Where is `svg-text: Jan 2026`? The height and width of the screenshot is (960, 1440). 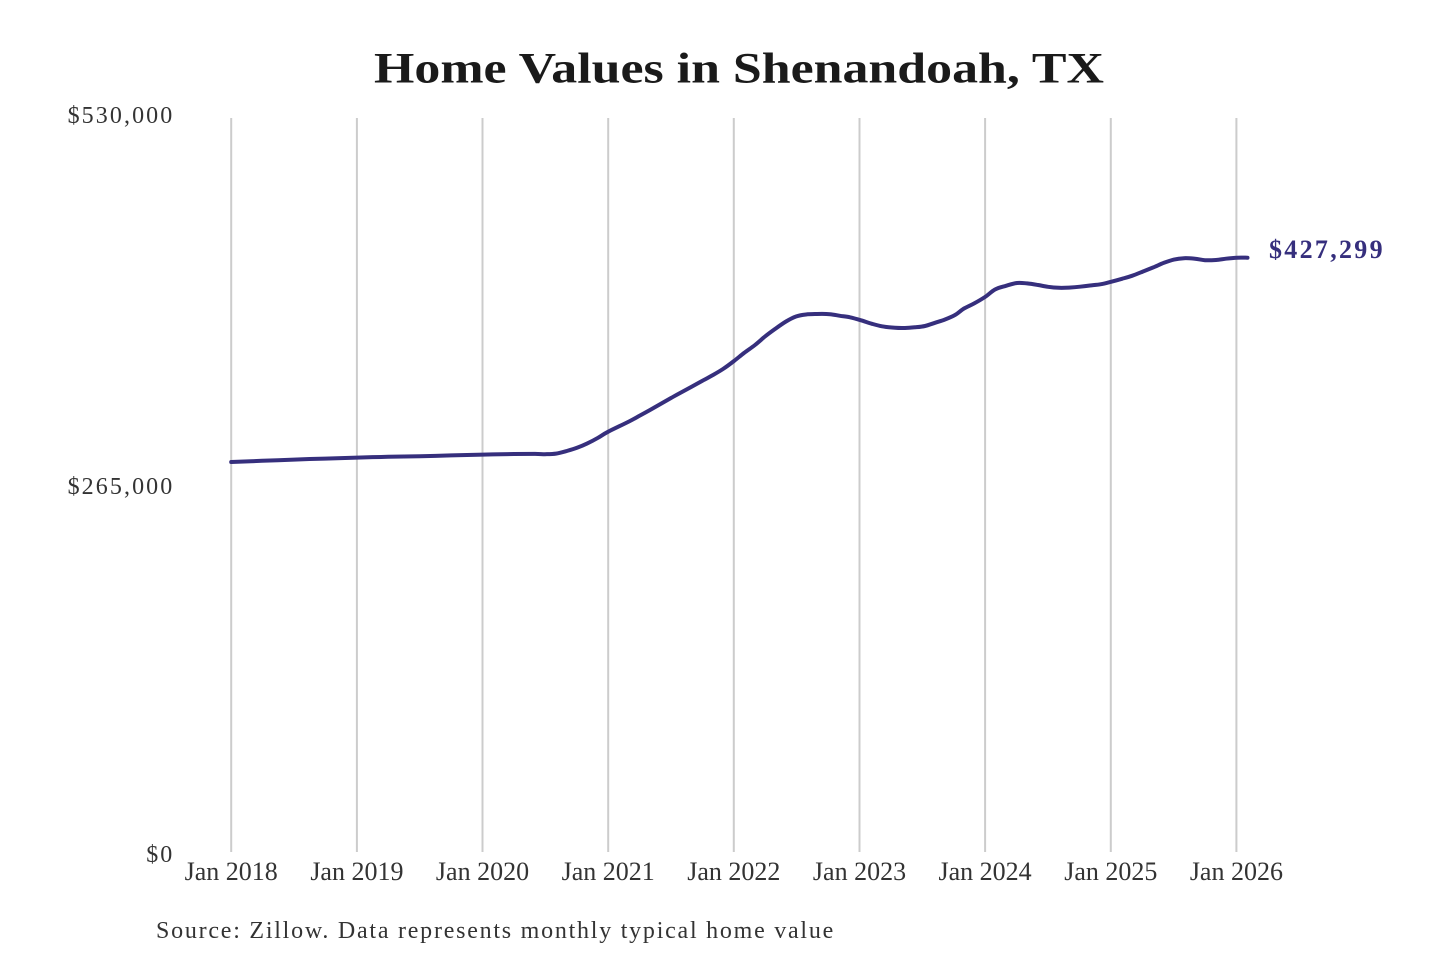 svg-text: Jan 2026 is located at coordinates (1236, 871).